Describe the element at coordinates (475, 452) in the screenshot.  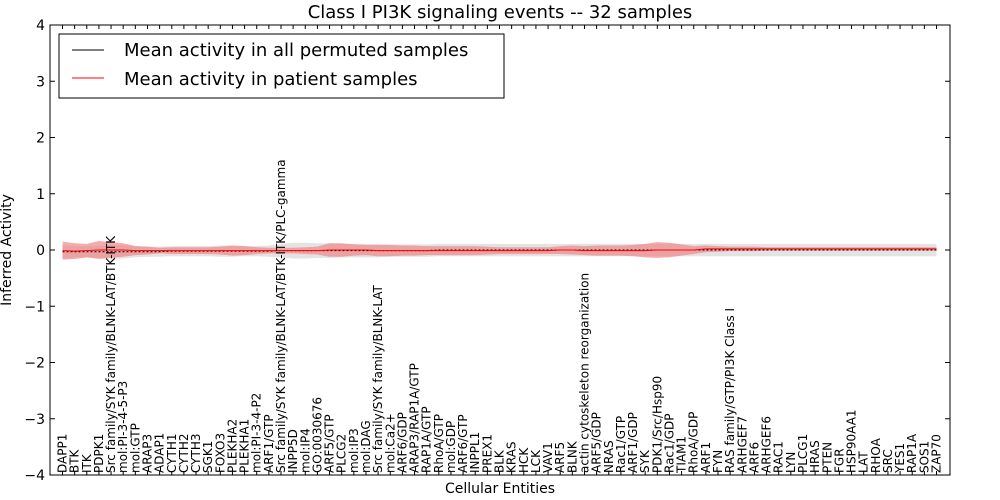
I see `x-category-label: INPPL1` at that location.